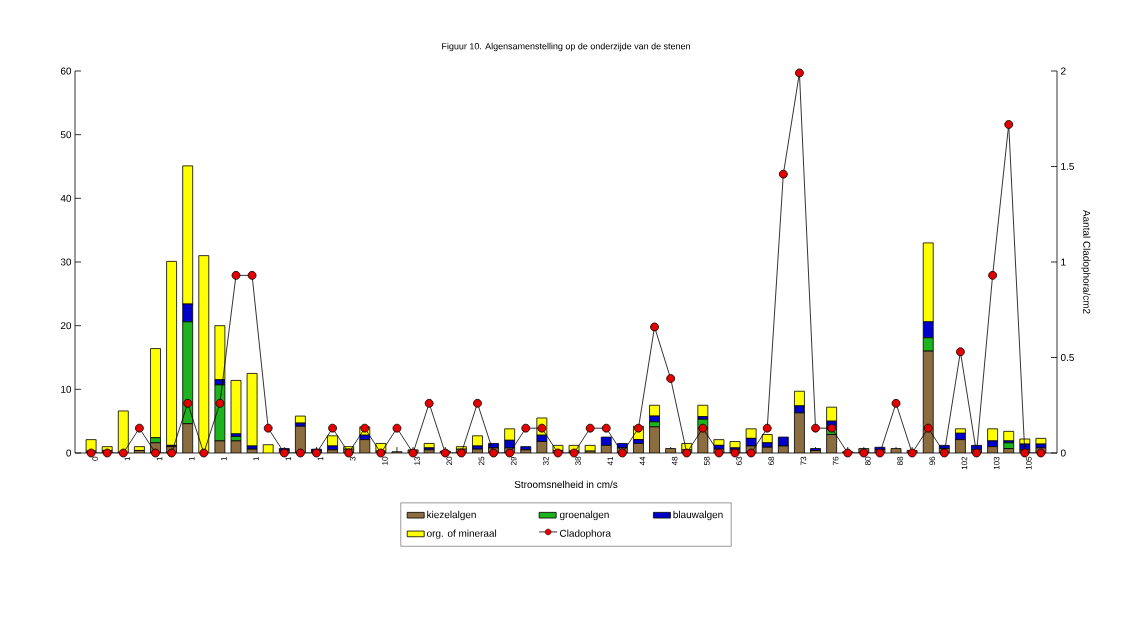 This screenshot has width=1133, height=639. Describe the element at coordinates (66, 71) in the screenshot. I see `y-tick-label: 60` at that location.